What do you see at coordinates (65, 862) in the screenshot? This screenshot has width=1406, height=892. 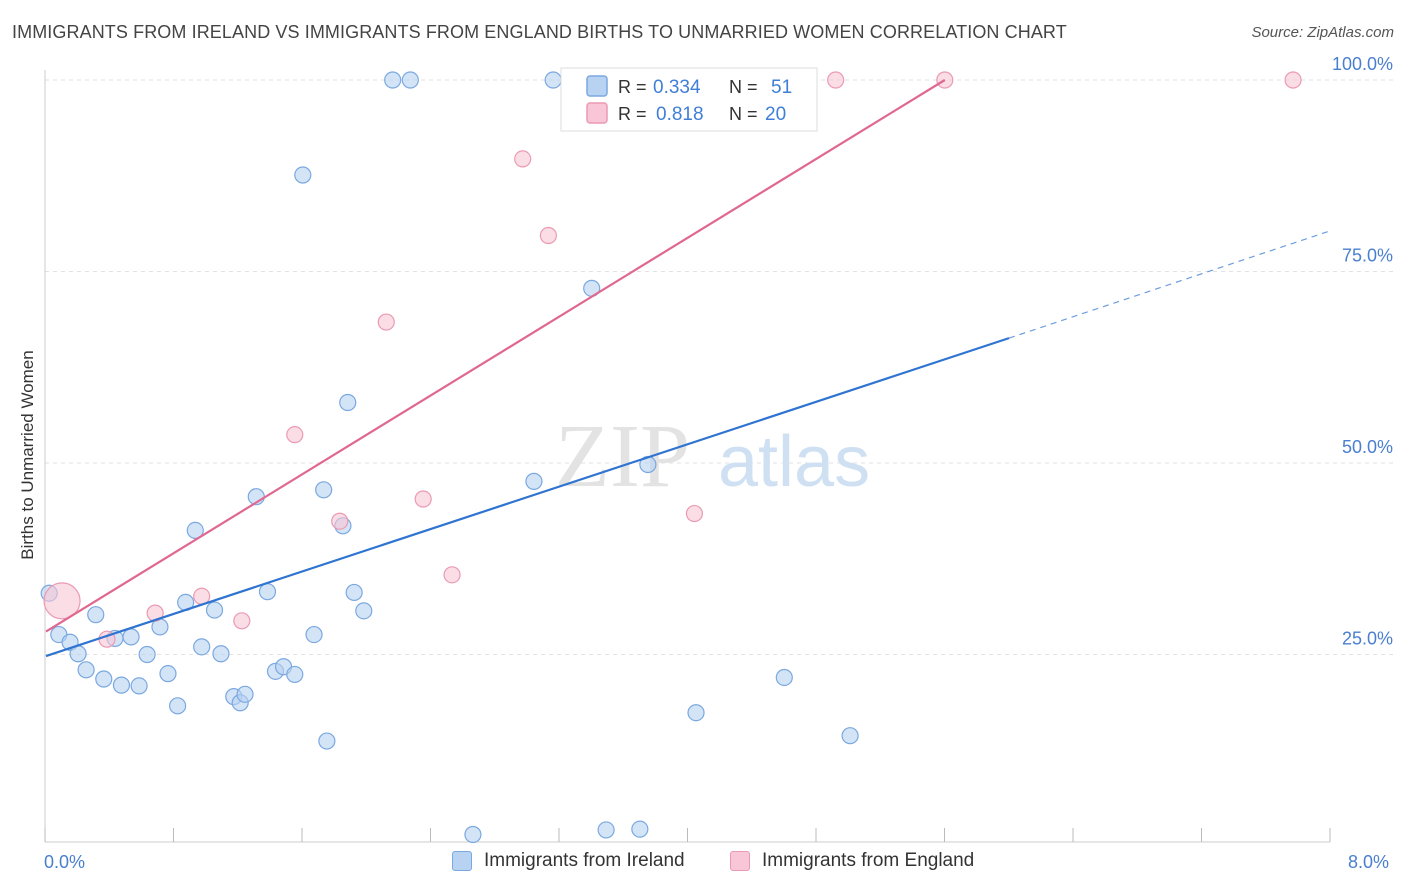 I see `x-tick-label-min: 0.0%` at bounding box center [65, 862].